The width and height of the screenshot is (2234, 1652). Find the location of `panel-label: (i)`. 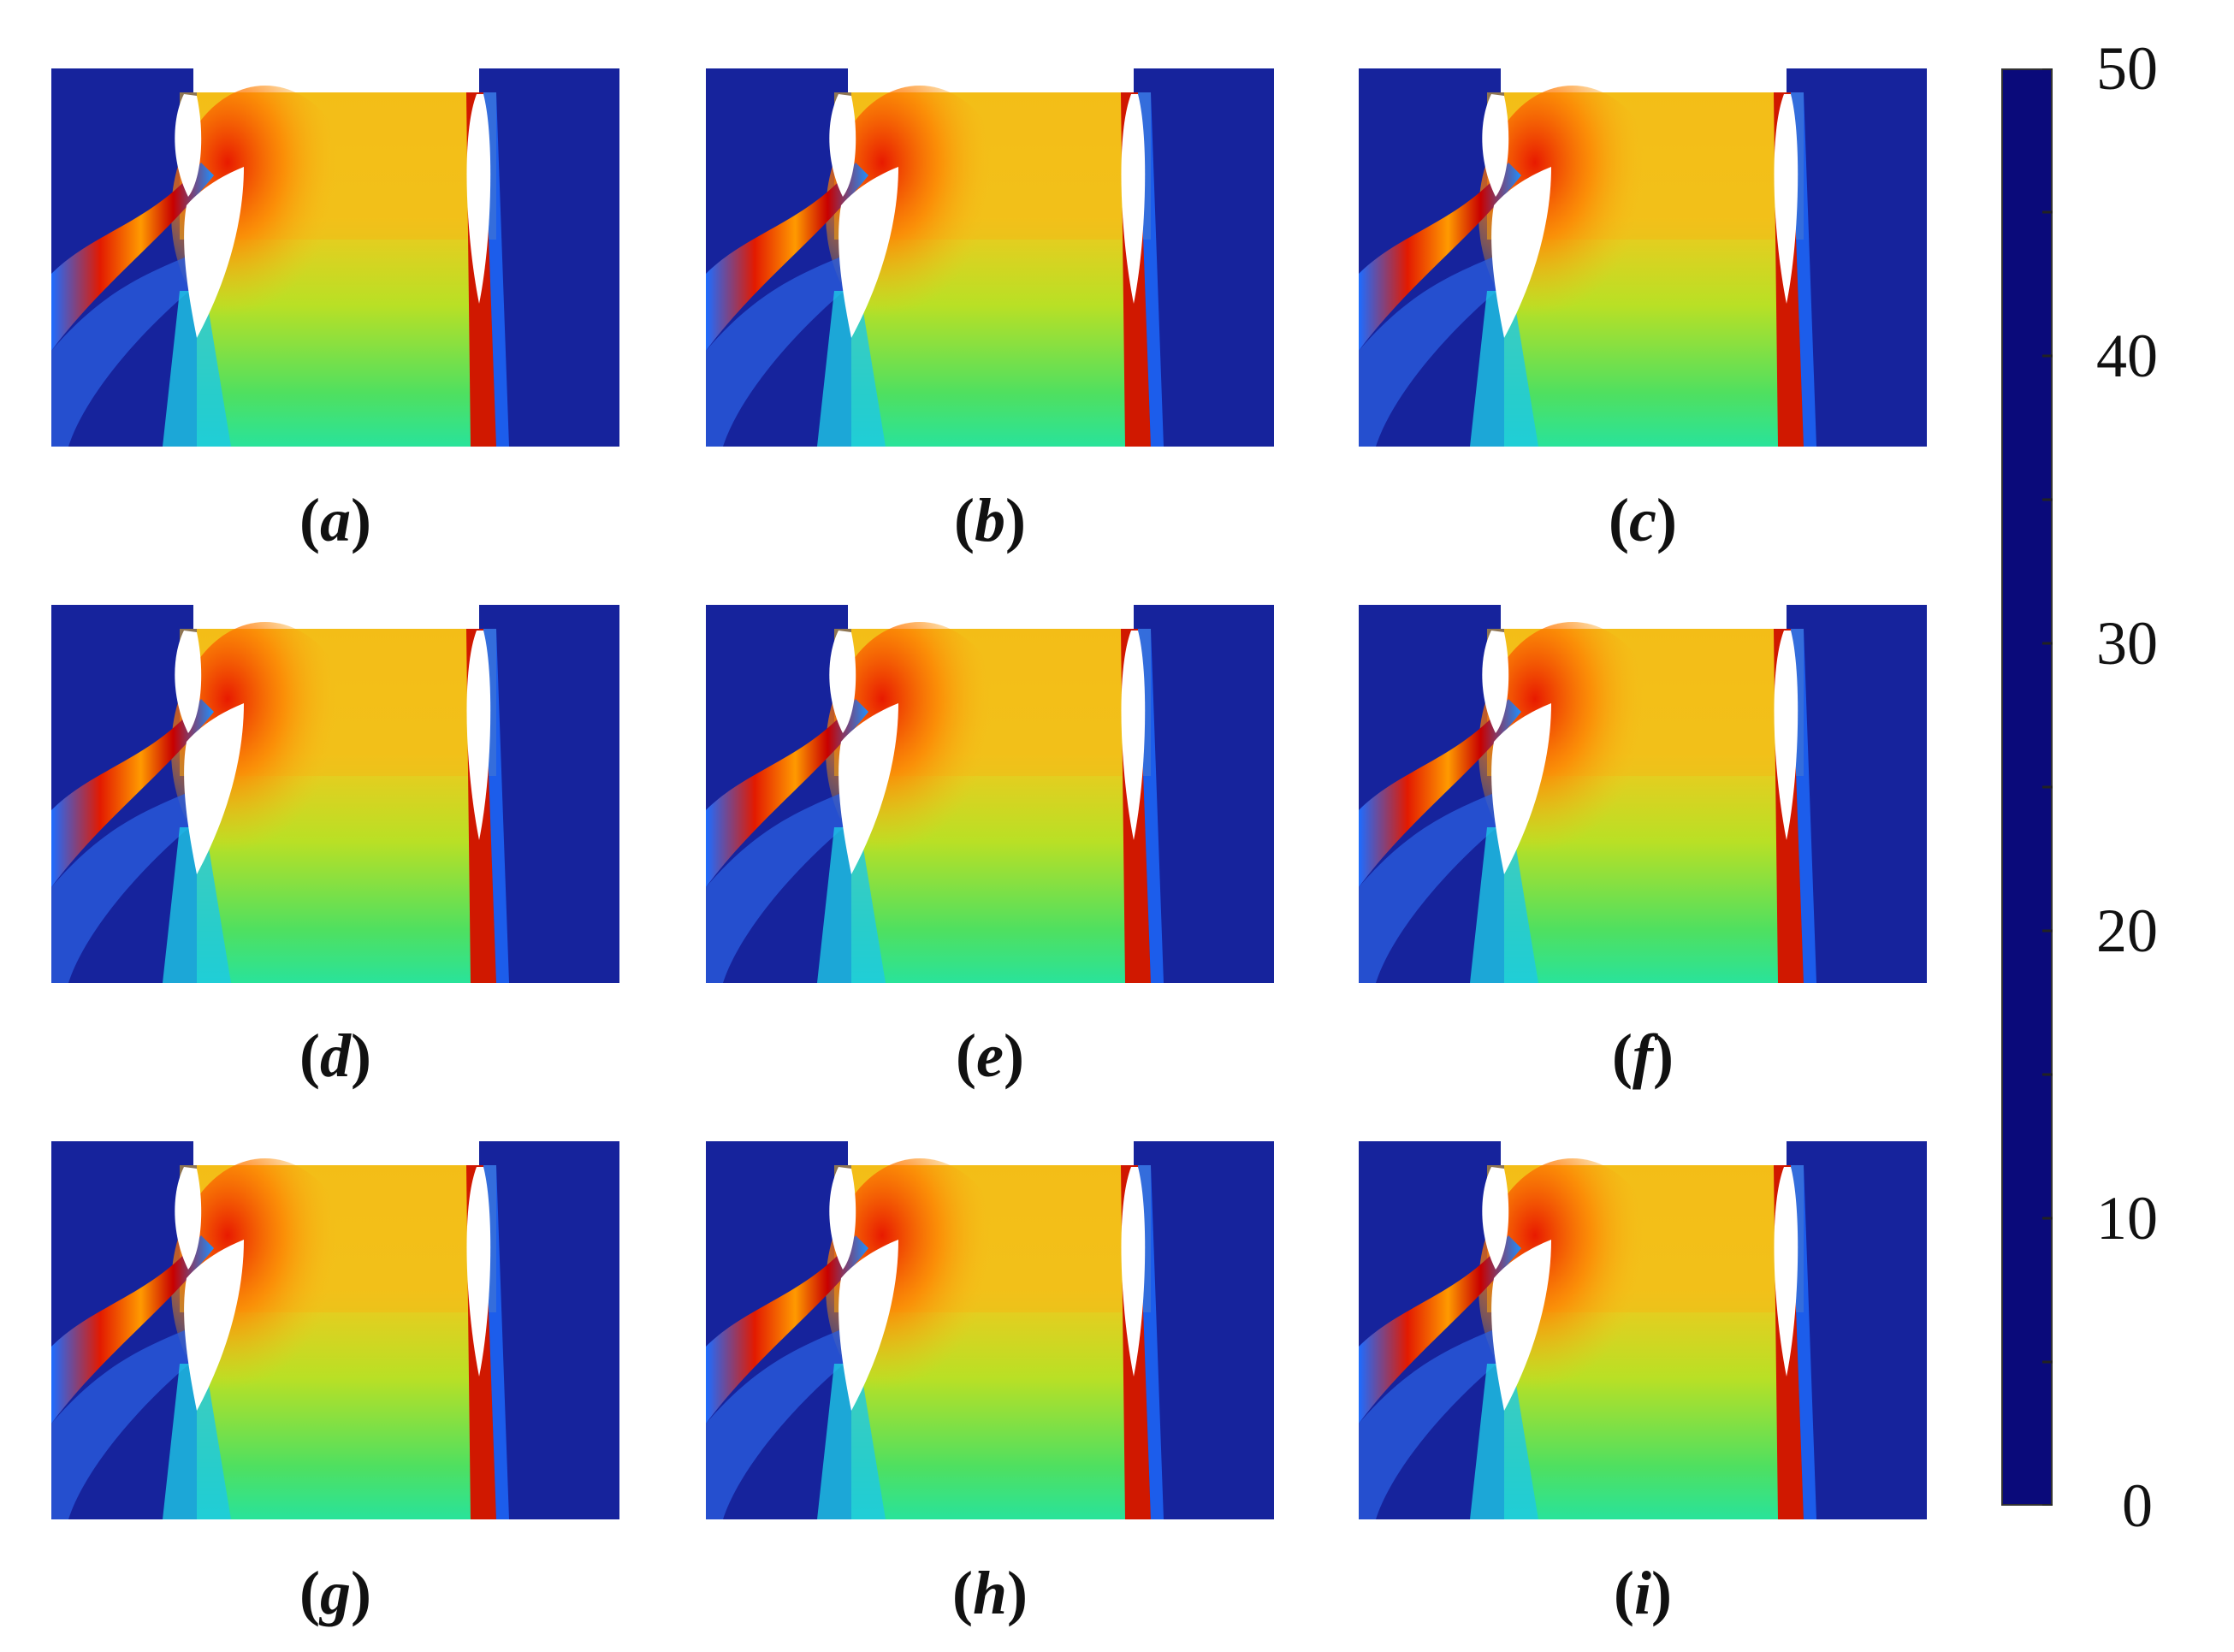

panel-label: (i) is located at coordinates (1643, 1593).